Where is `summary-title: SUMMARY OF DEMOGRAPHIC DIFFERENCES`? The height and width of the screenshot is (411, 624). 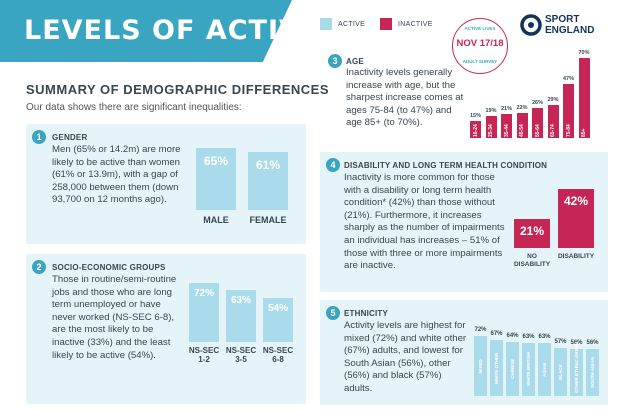
summary-title: SUMMARY OF DEMOGRAPHIC DIFFERENCES is located at coordinates (178, 89).